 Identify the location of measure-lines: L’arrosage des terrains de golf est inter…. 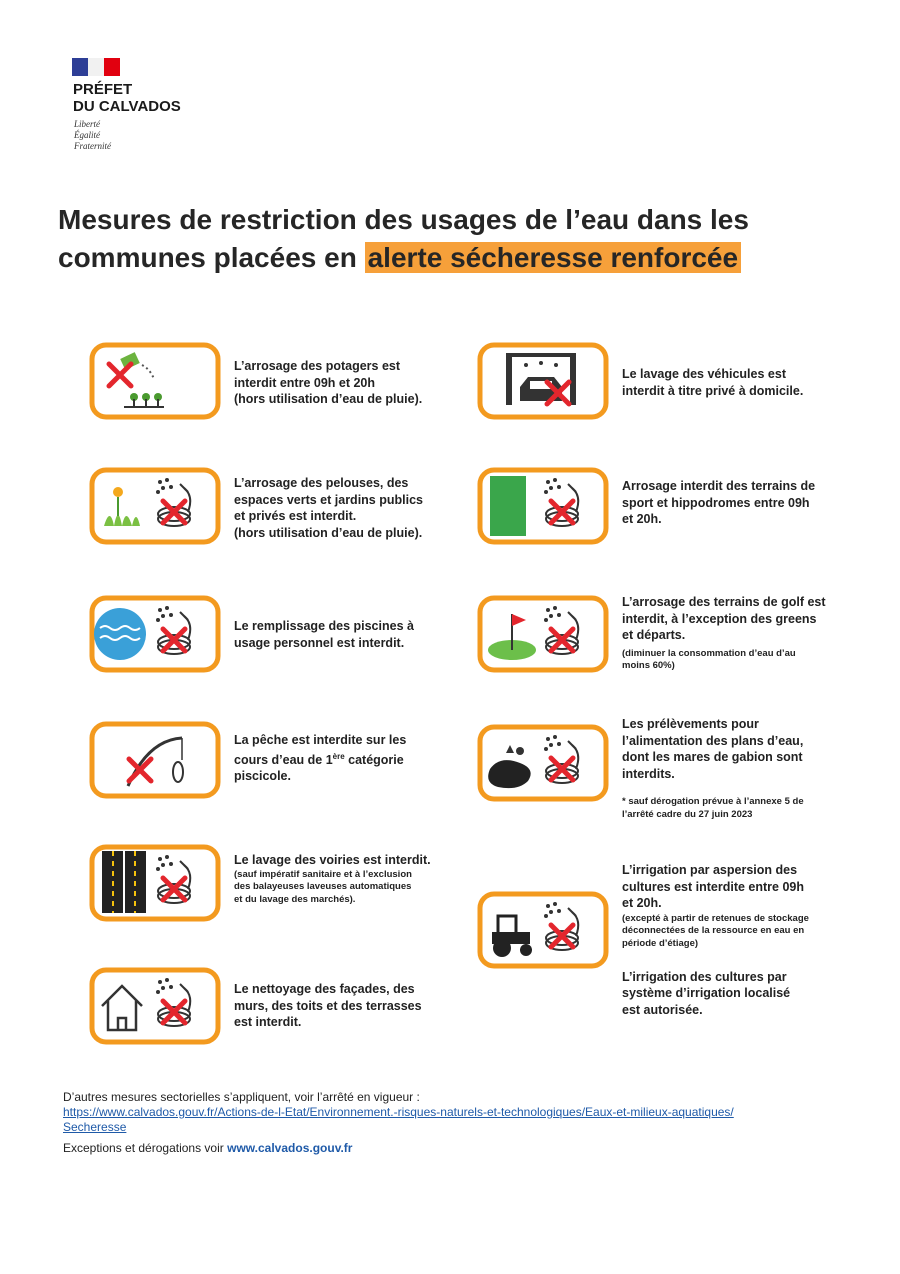
(724, 619).